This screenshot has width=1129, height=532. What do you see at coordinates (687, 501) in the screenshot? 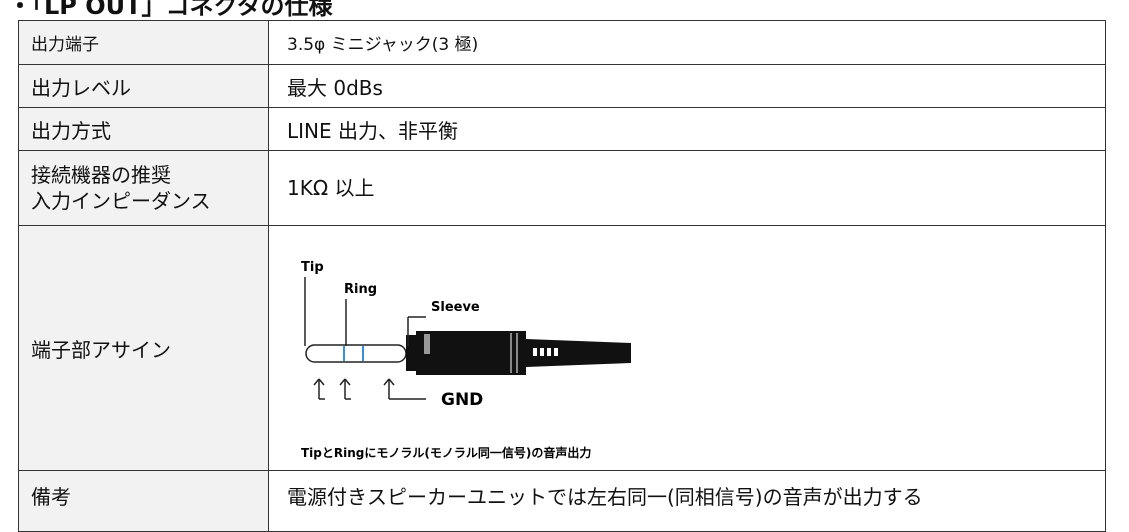
I see `row-value: 電源付きスピーカーユニットでは左右同一(同相信号)の音声が出力する` at bounding box center [687, 501].